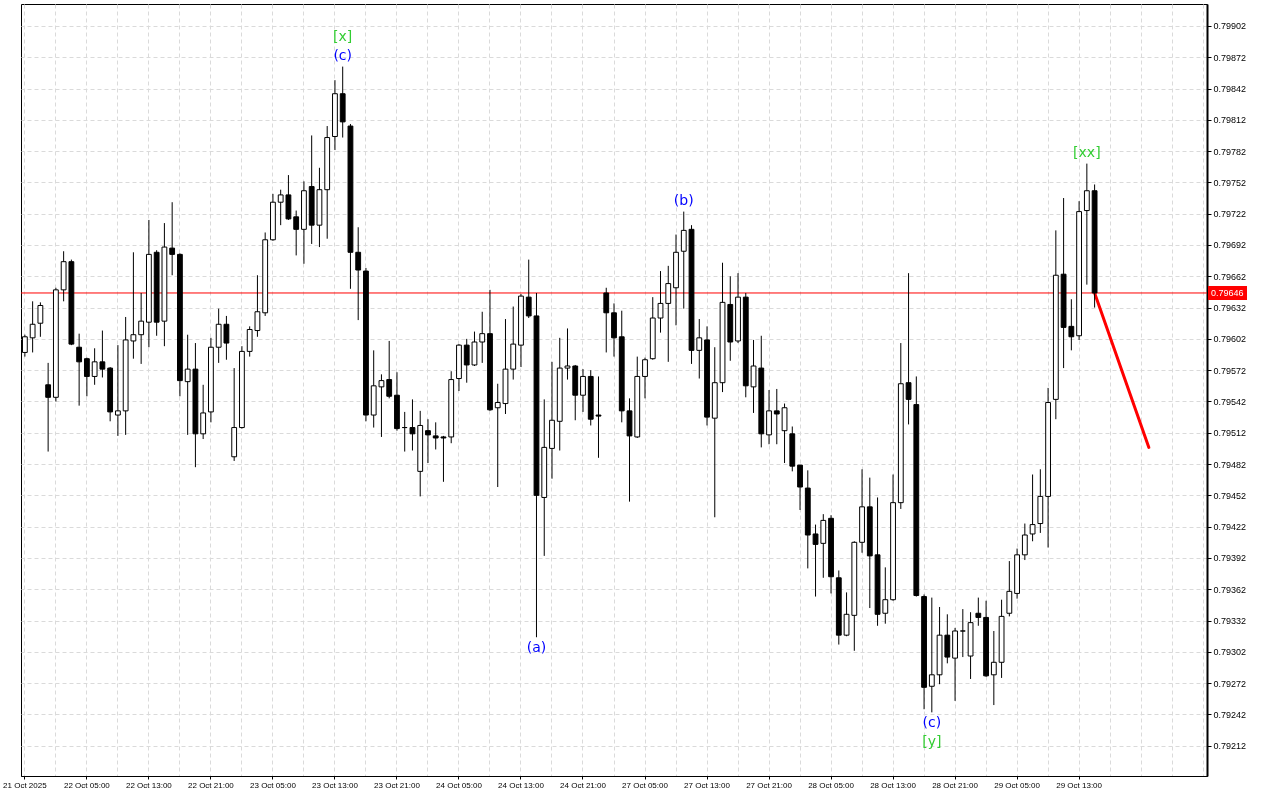  What do you see at coordinates (397, 785) in the screenshot?
I see `x-tick-label: 23 Oct 21:00` at bounding box center [397, 785].